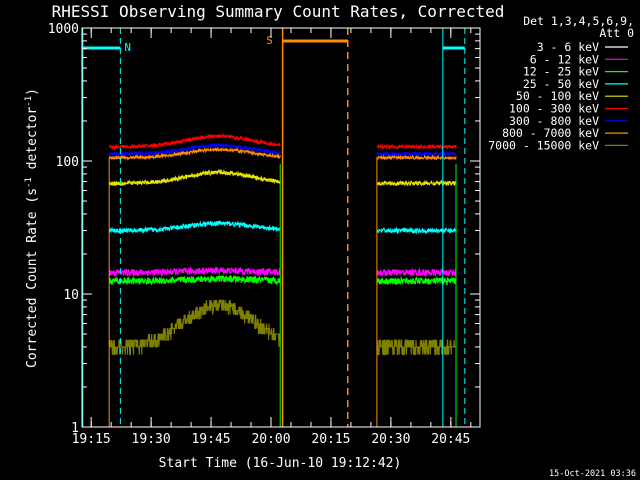 Image resolution: width=640 pixels, height=480 pixels. What do you see at coordinates (554, 109) in the screenshot?
I see `legend-label-5: 100 - 300 keV` at bounding box center [554, 109].